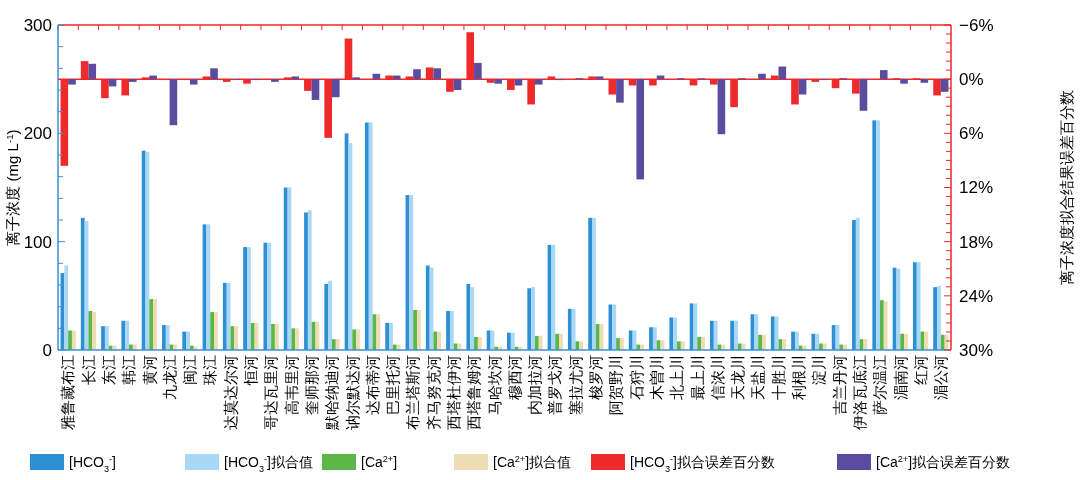 This screenshot has width=1091, height=480. Describe the element at coordinates (575, 385) in the screenshot. I see `x-tick-label: 塞拉尤河` at that location.